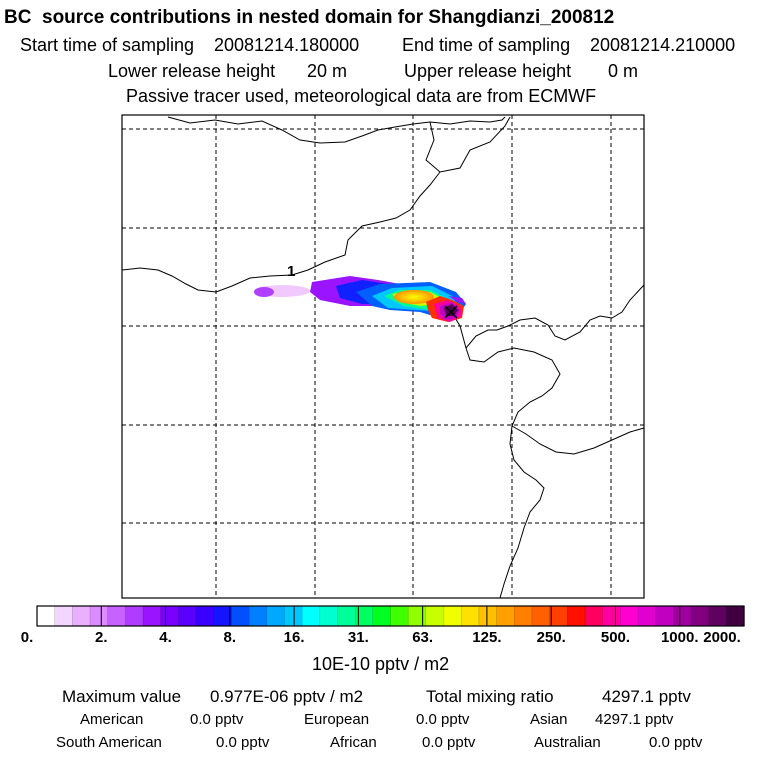  I want to click on max-value: 0.977E-06 pptv / m2, so click(287, 696).